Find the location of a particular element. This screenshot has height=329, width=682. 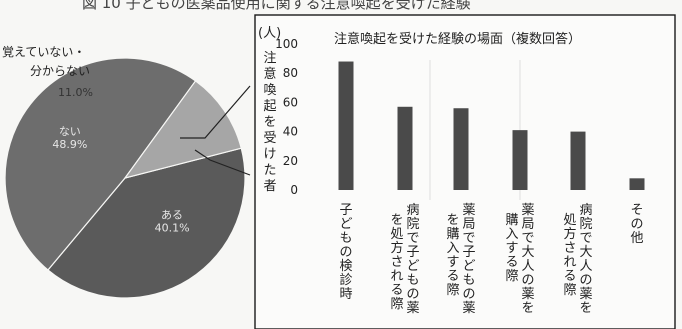

heading-strip: 図 10 子どもの医薬品使用に関する注意喚起を受けた経験 is located at coordinates (341, 7).